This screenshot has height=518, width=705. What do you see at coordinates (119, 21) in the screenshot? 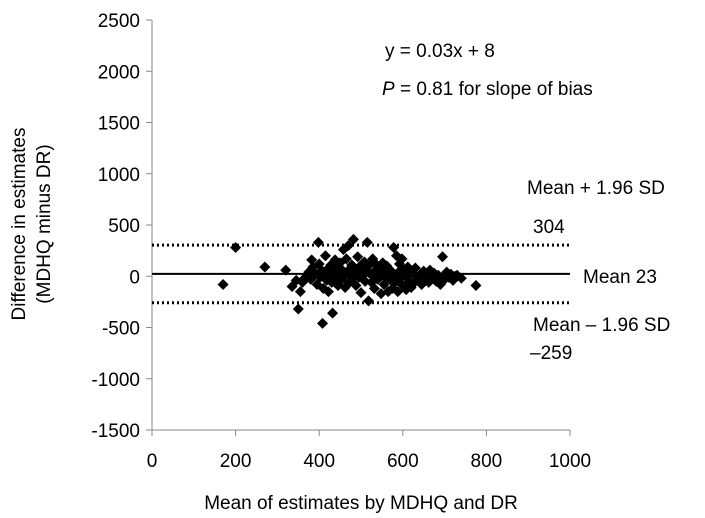
I see `y-tick-label: 2500` at bounding box center [119, 21].